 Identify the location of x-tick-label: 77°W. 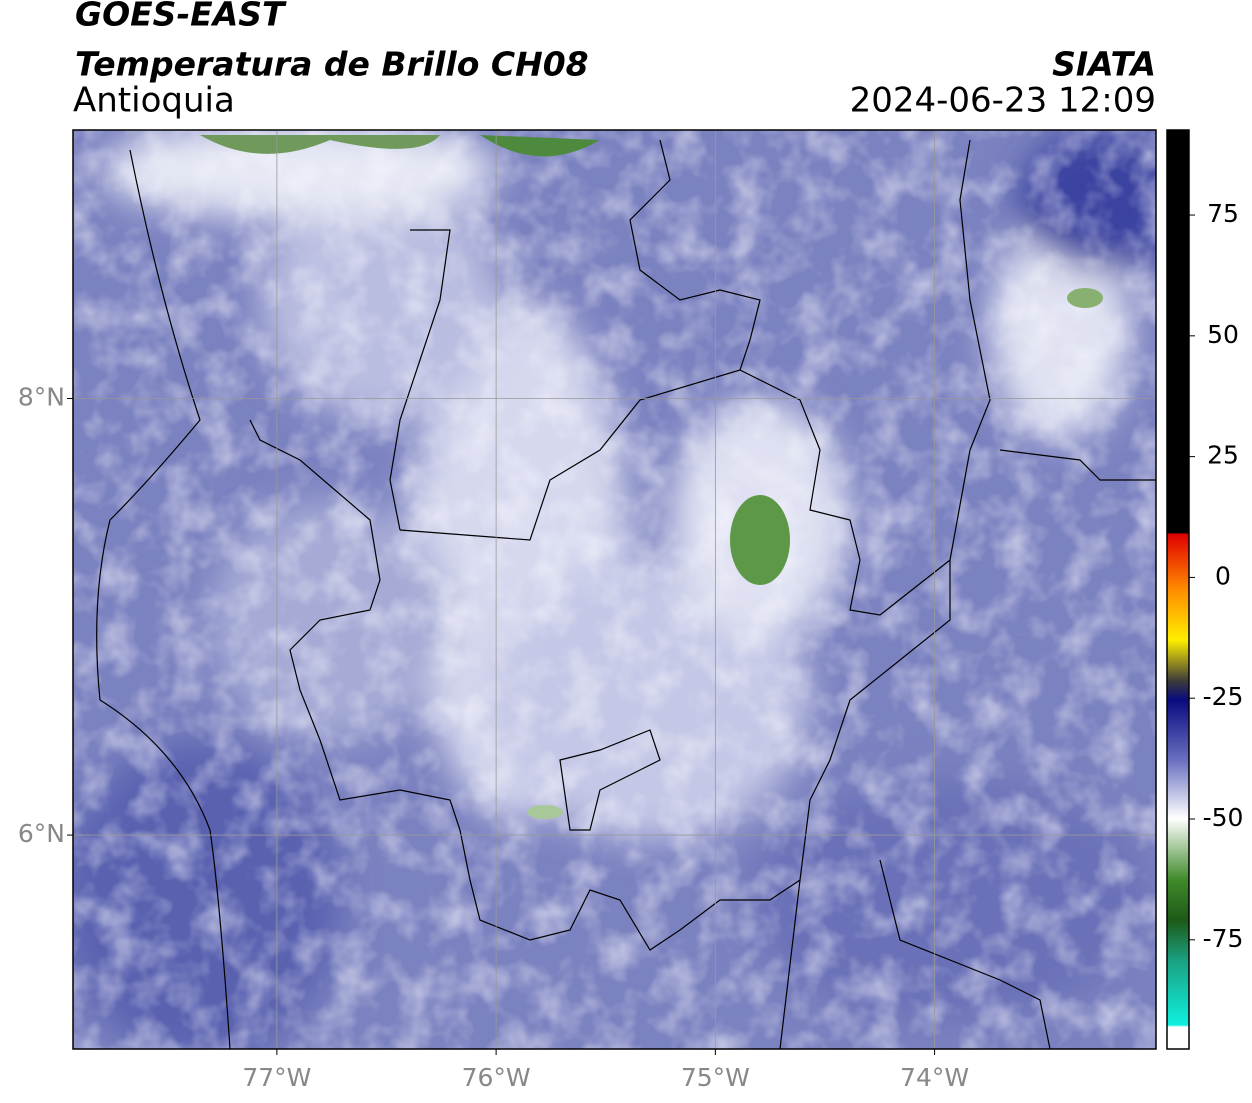
(276, 1077).